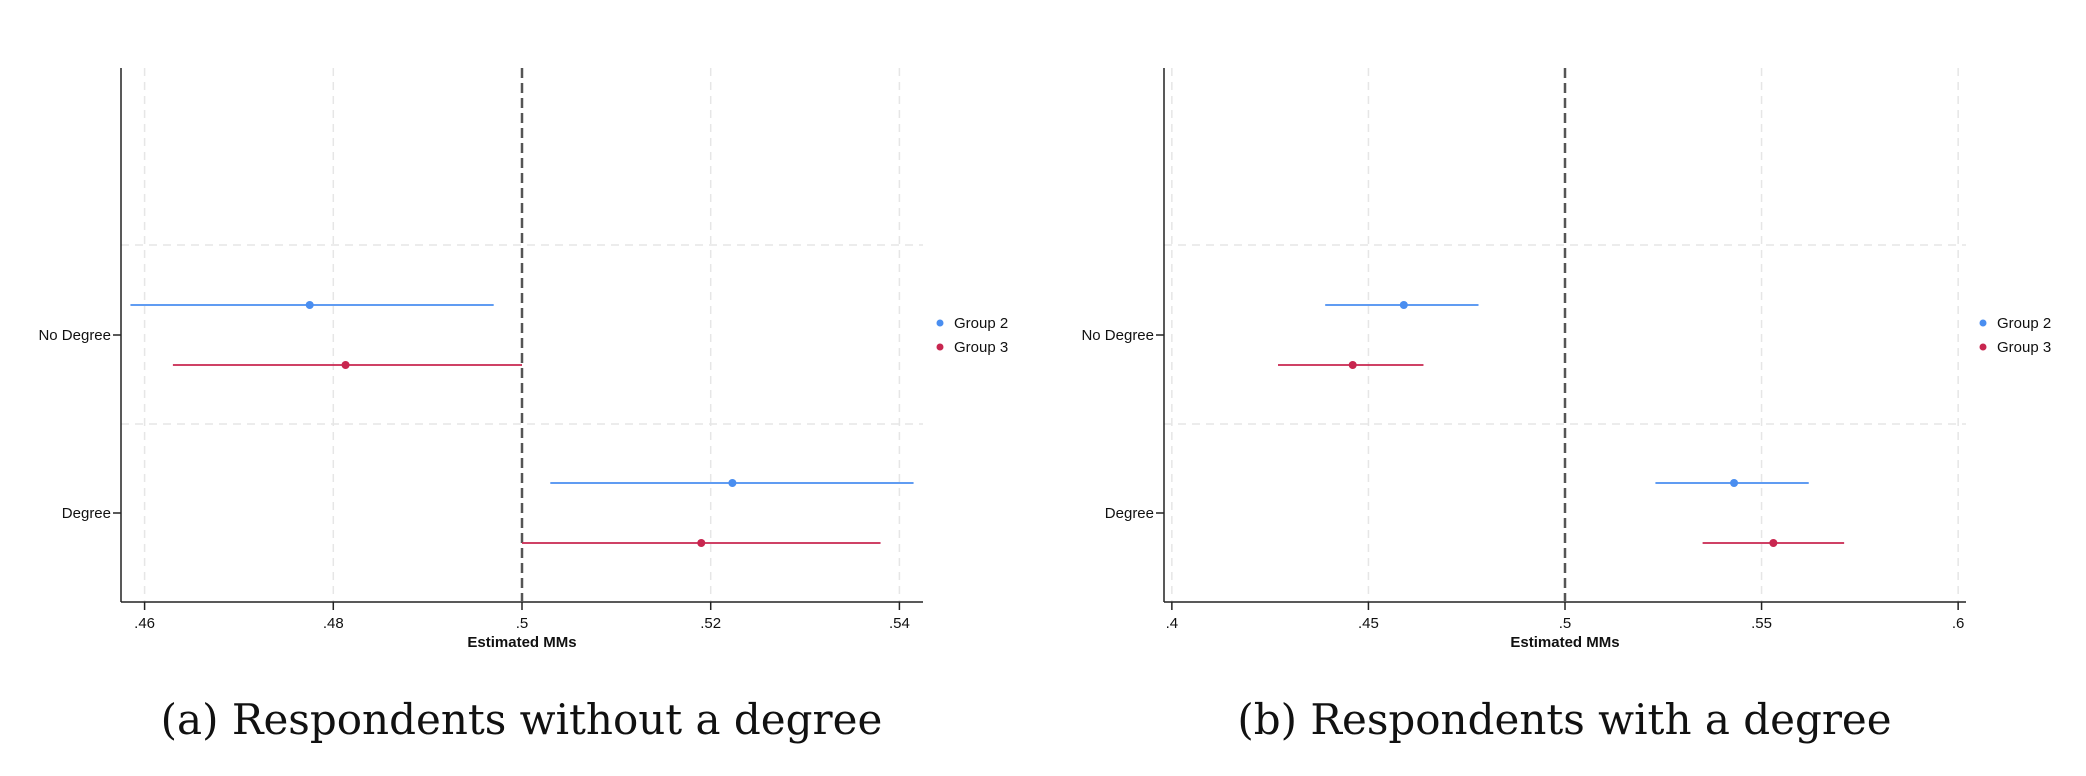  Describe the element at coordinates (1129, 513) in the screenshot. I see `chart-b-category-label: Degree` at that location.